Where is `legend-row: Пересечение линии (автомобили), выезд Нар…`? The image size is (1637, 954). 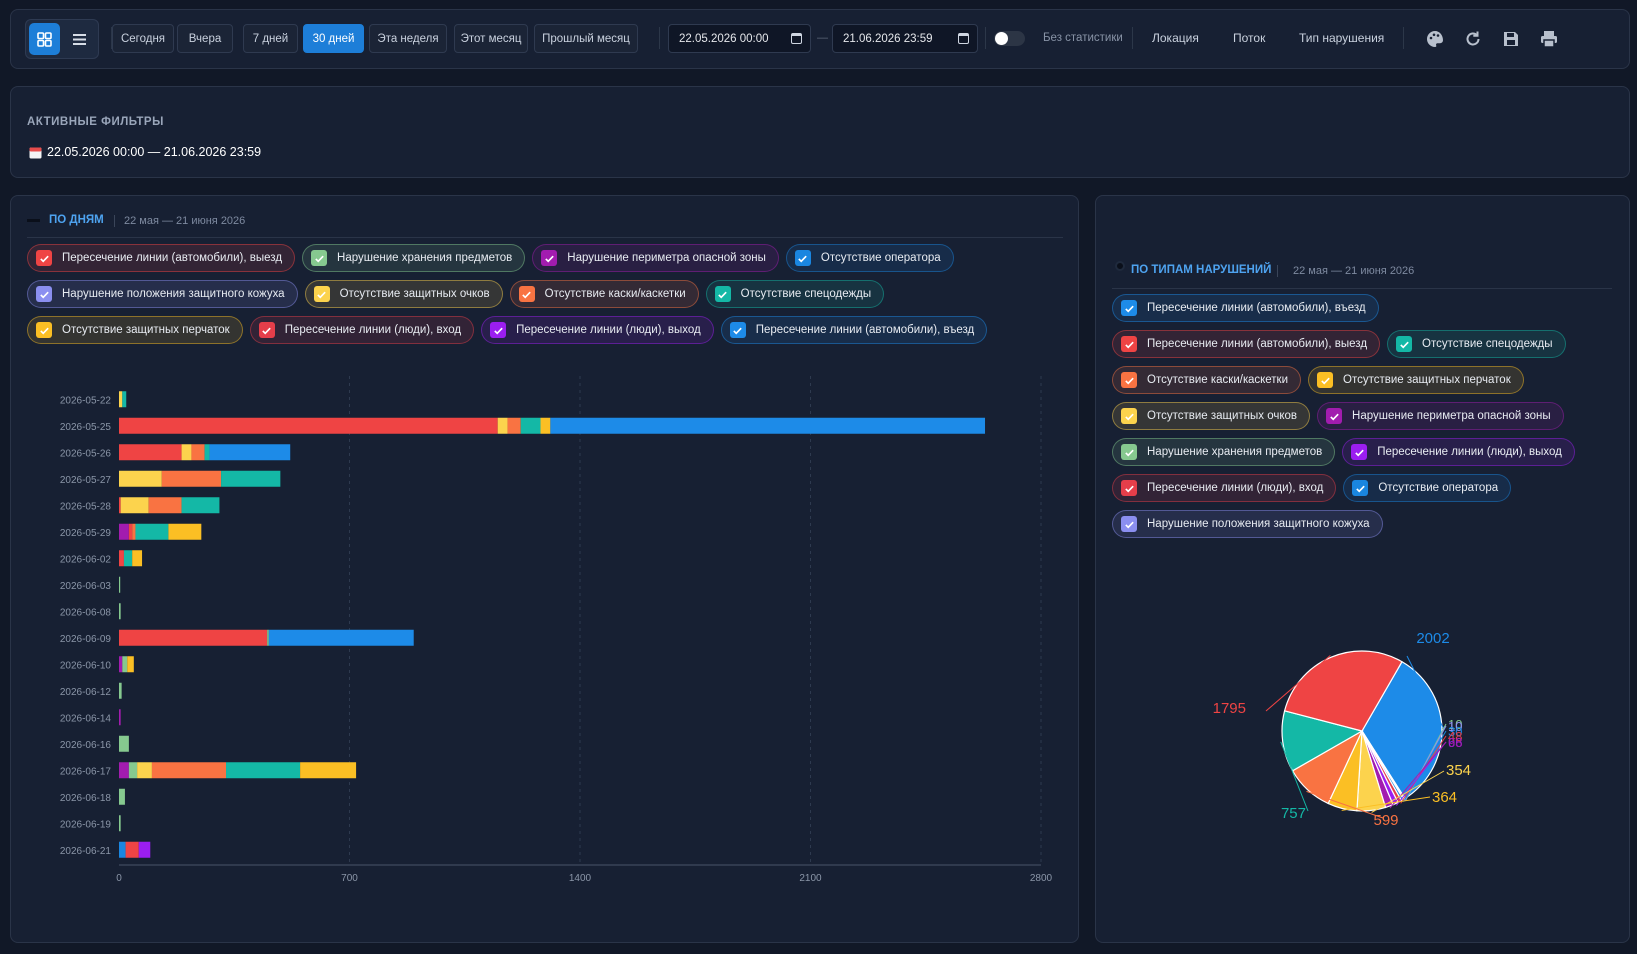 legend-row: Пересечение линии (автомобили), выезд Нар… is located at coordinates (490, 258).